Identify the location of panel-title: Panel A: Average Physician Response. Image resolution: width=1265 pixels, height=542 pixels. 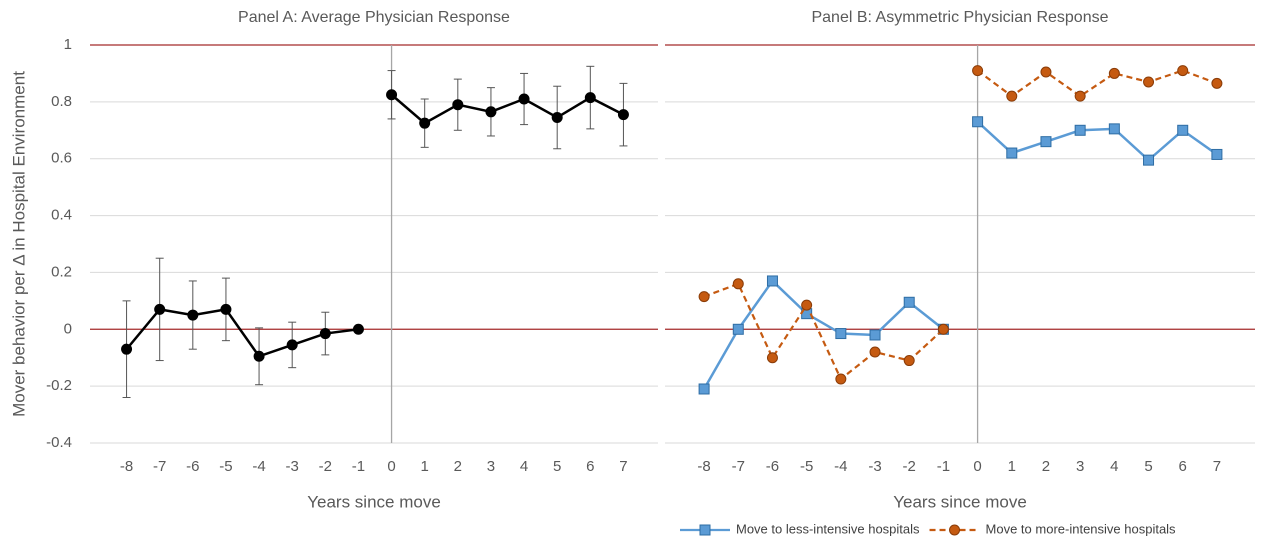
(374, 17).